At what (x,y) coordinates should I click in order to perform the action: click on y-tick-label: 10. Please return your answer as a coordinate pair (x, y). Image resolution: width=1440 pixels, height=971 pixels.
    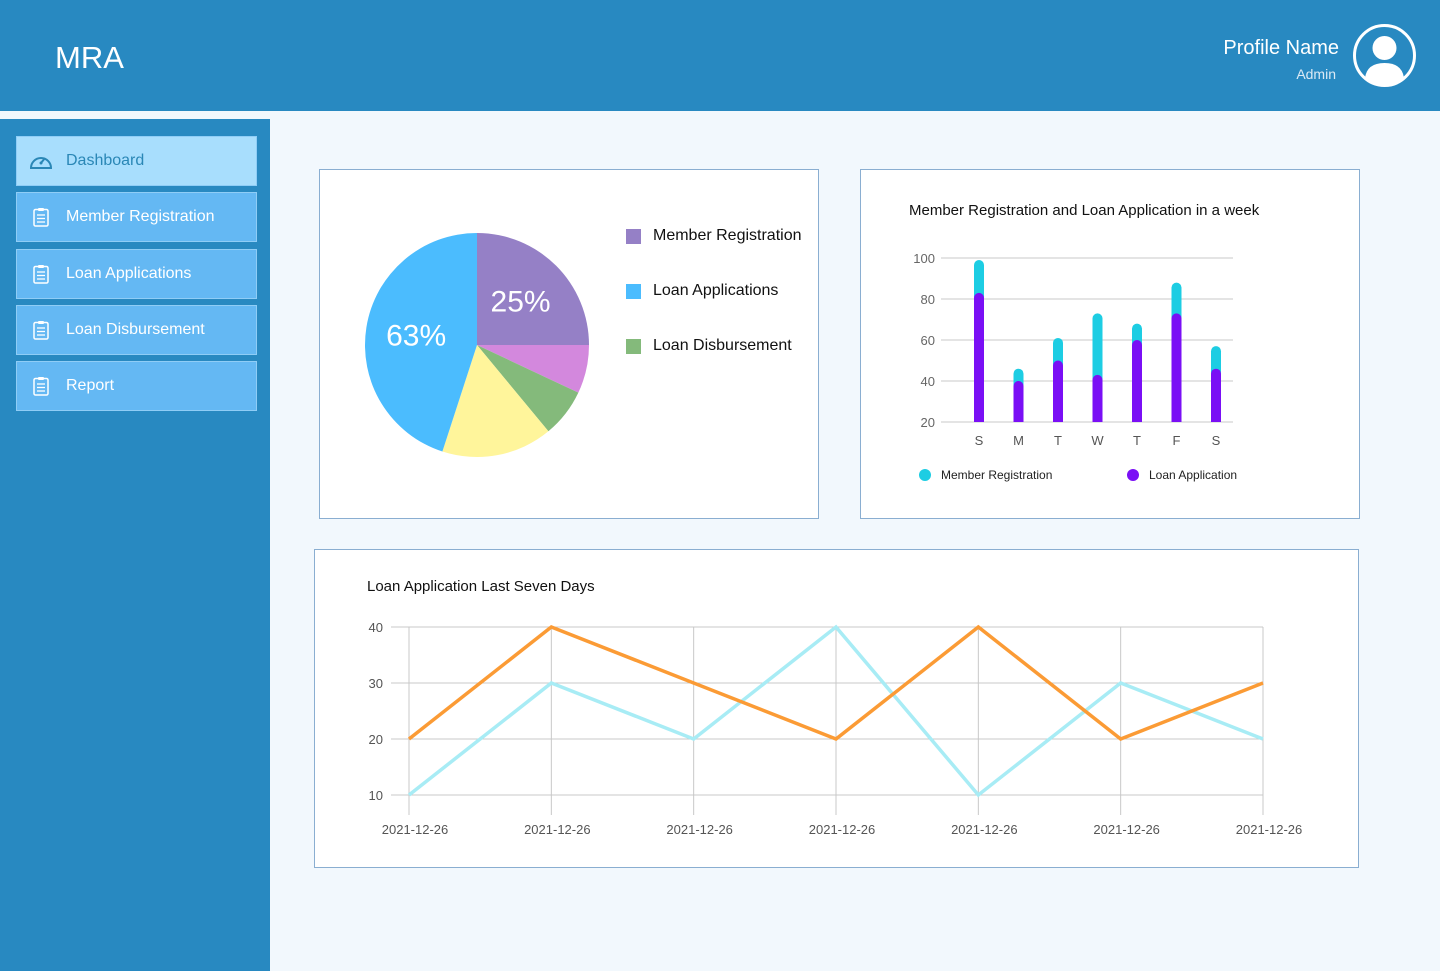
    Looking at the image, I should click on (376, 795).